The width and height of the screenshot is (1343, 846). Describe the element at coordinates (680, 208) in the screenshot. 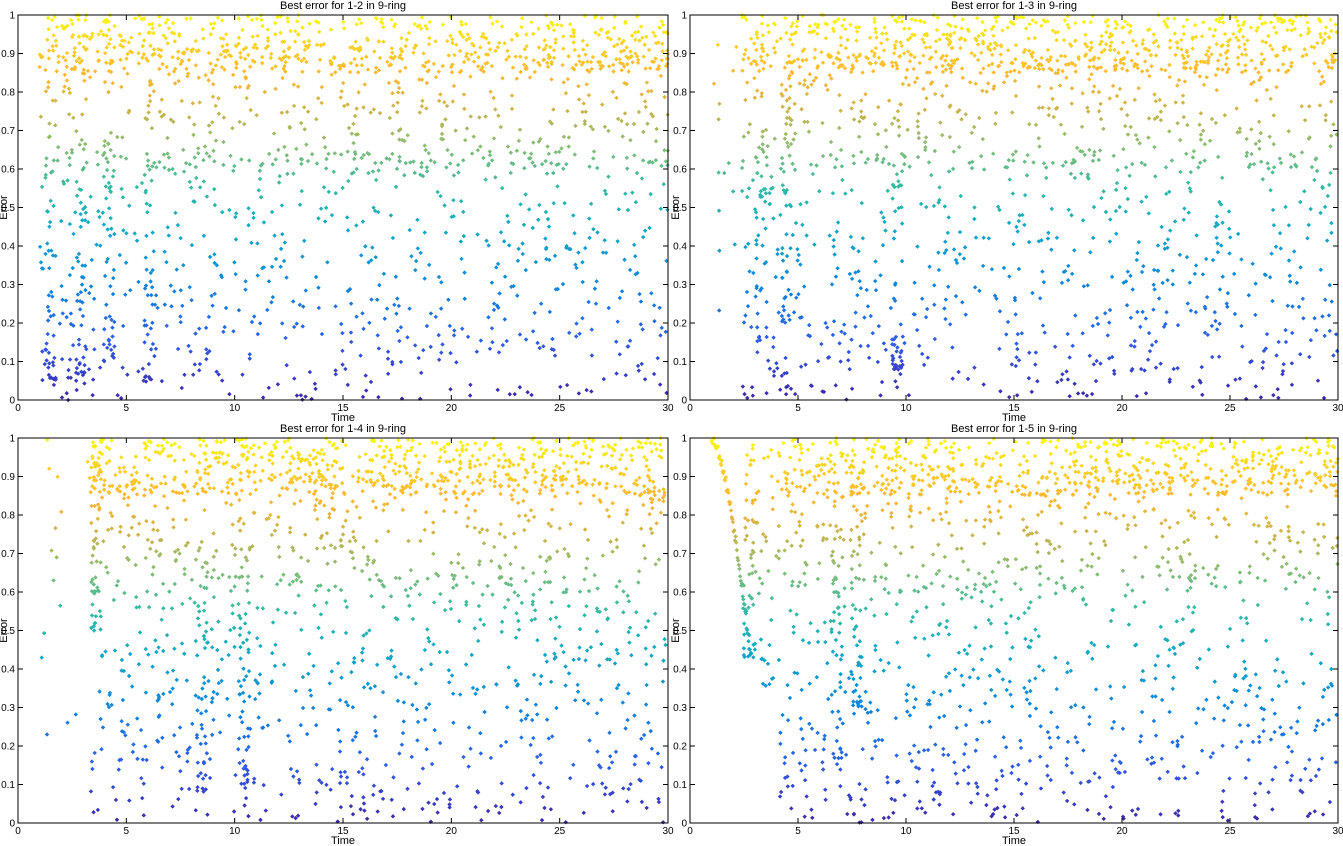

I see `y-tick-label: 0.5` at that location.